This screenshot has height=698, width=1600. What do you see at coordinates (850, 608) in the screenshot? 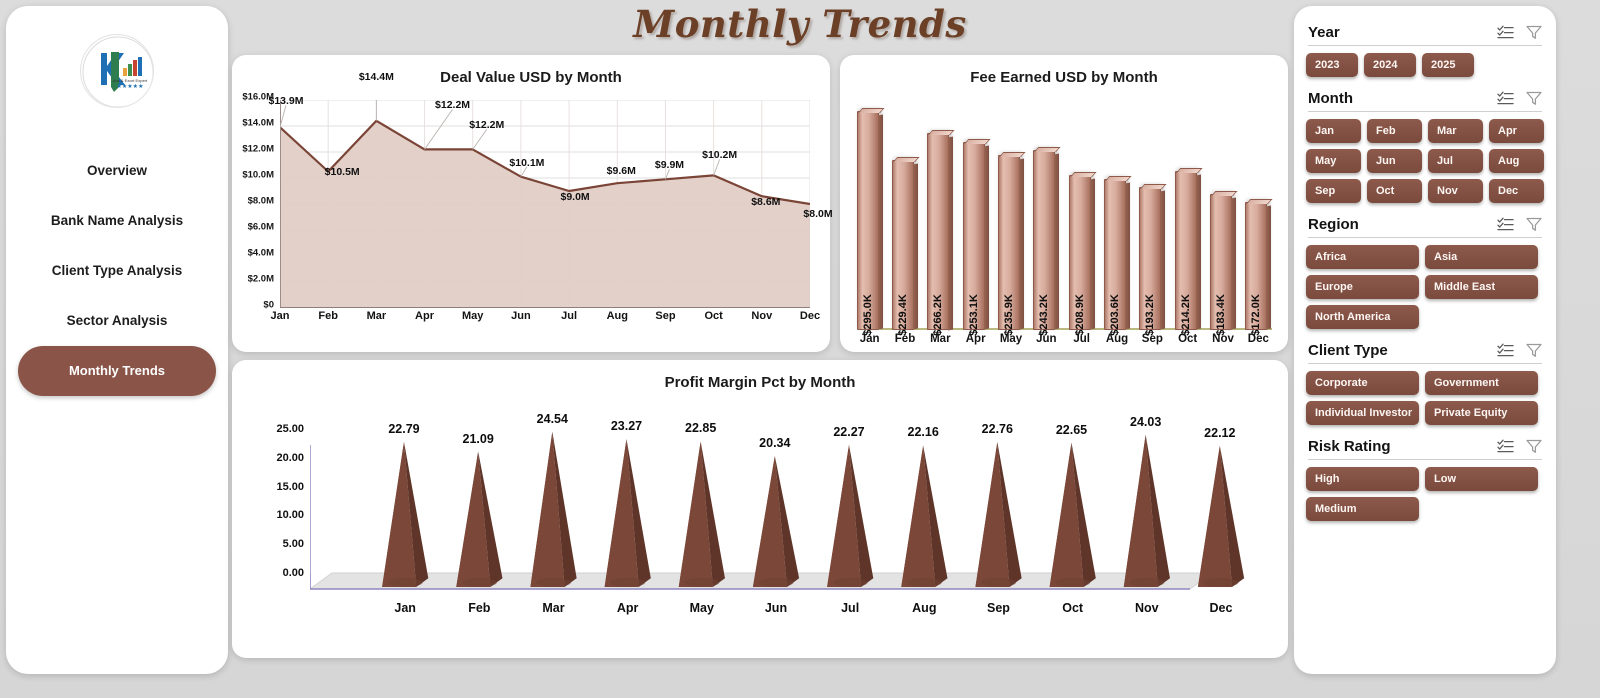
I see `profit-margin-x-tick: Jul` at bounding box center [850, 608].